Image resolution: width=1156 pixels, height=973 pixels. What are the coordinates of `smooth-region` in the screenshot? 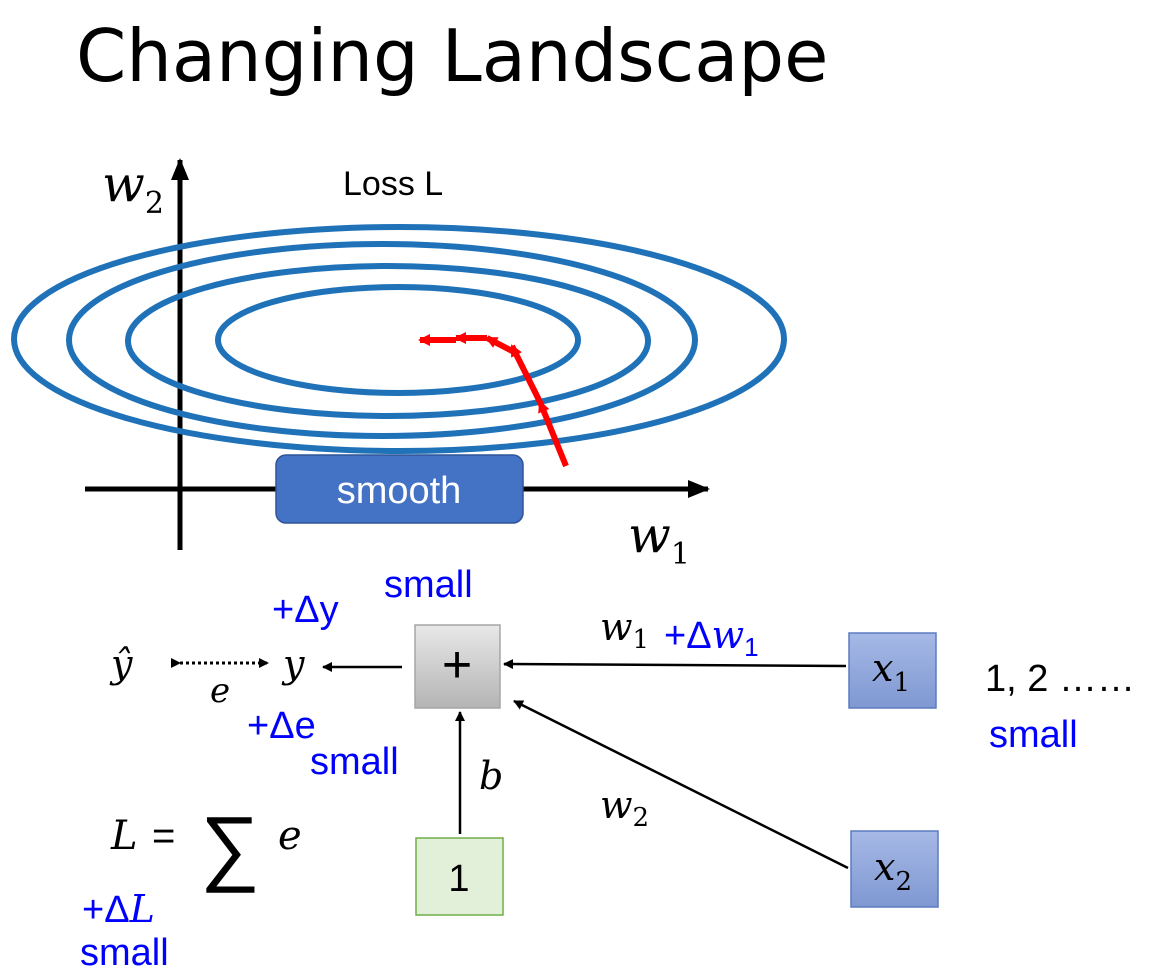 It's located at (399, 489).